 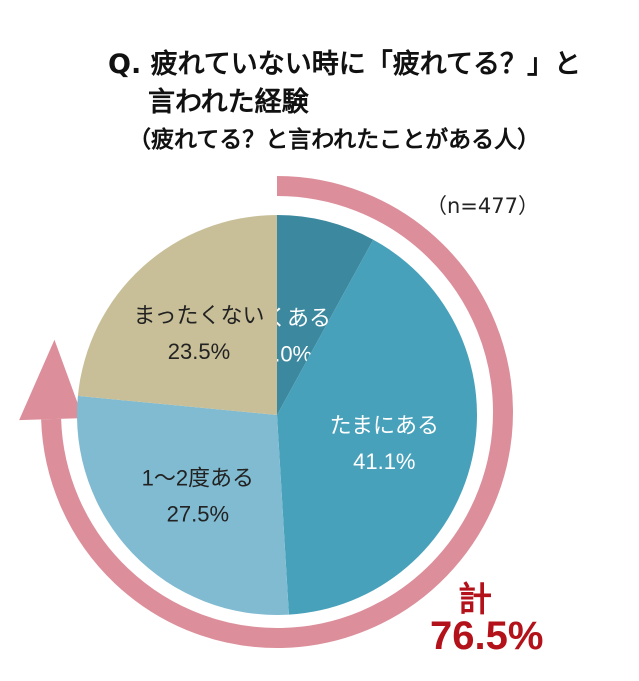 What do you see at coordinates (384, 425) in the screenshot?
I see `slice-label: たまにある` at bounding box center [384, 425].